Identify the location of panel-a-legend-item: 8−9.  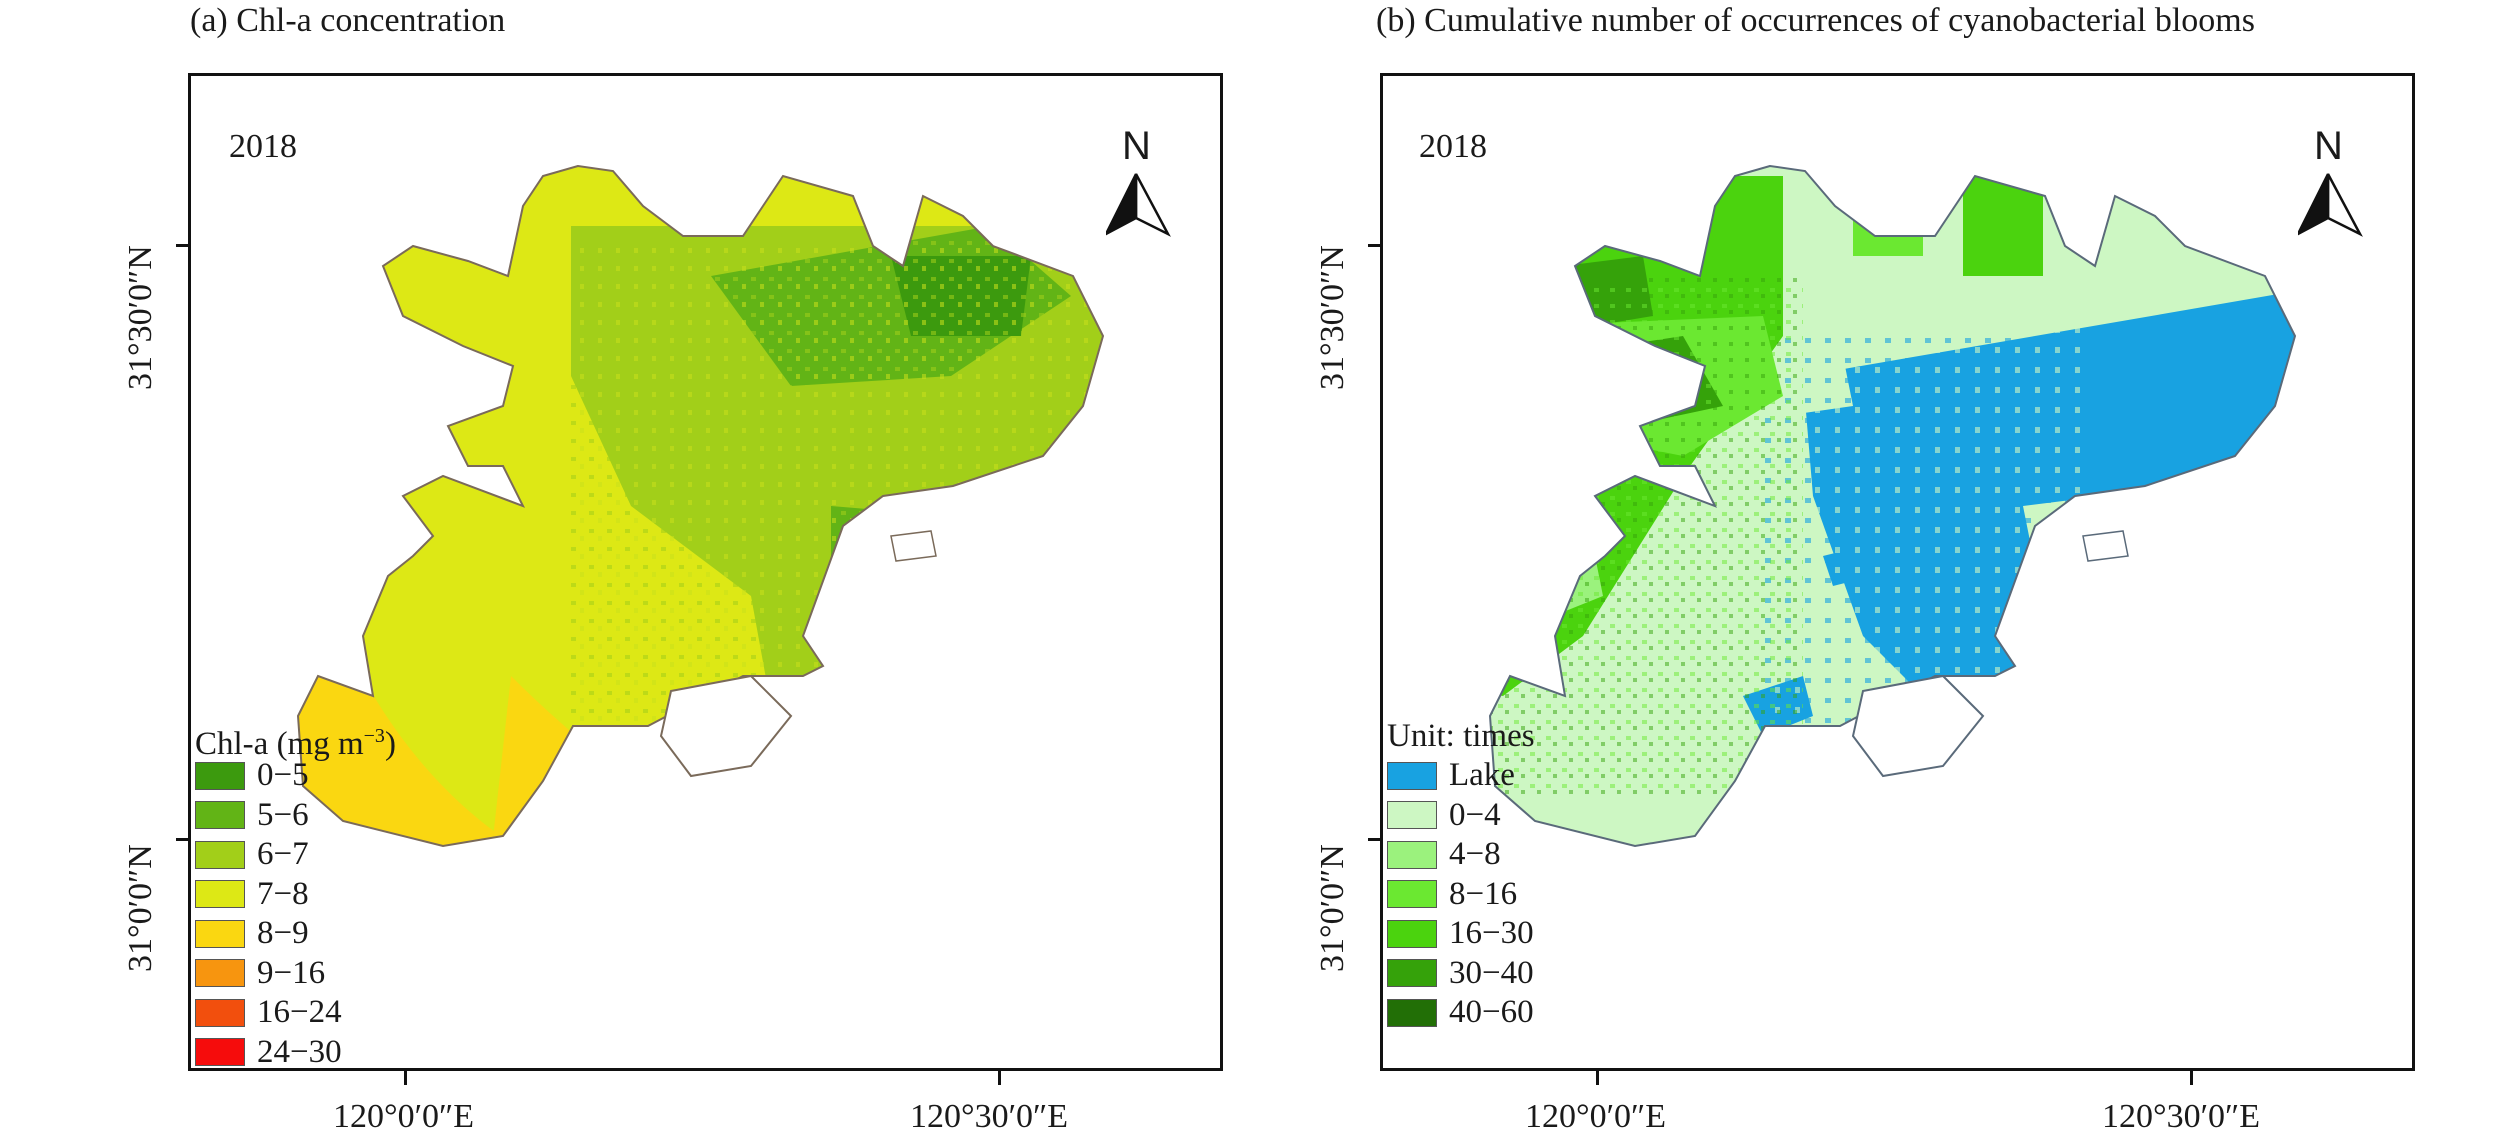
(295, 934).